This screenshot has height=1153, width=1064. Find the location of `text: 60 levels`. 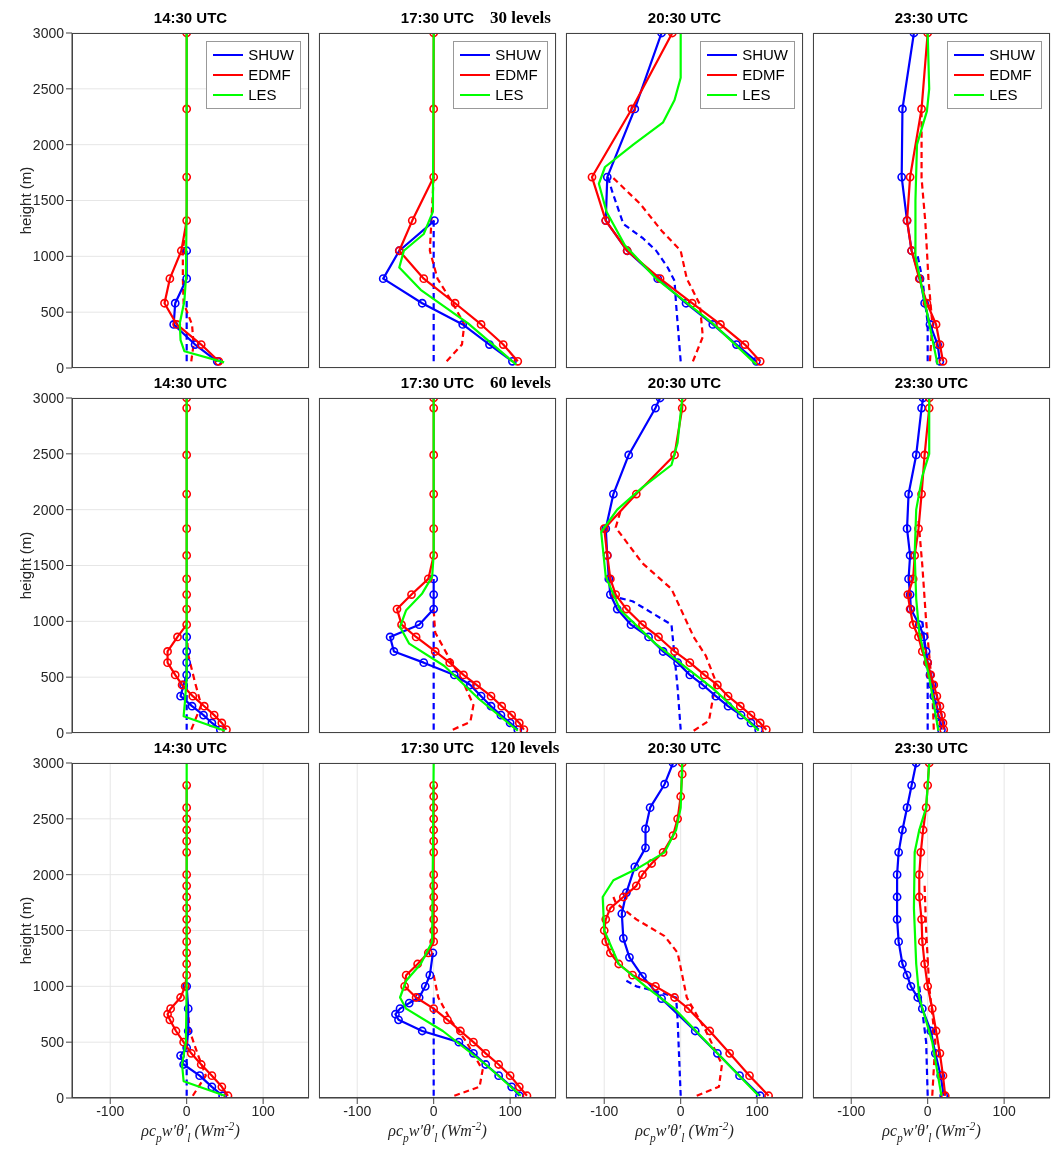

text: 60 levels is located at coordinates (520, 383).